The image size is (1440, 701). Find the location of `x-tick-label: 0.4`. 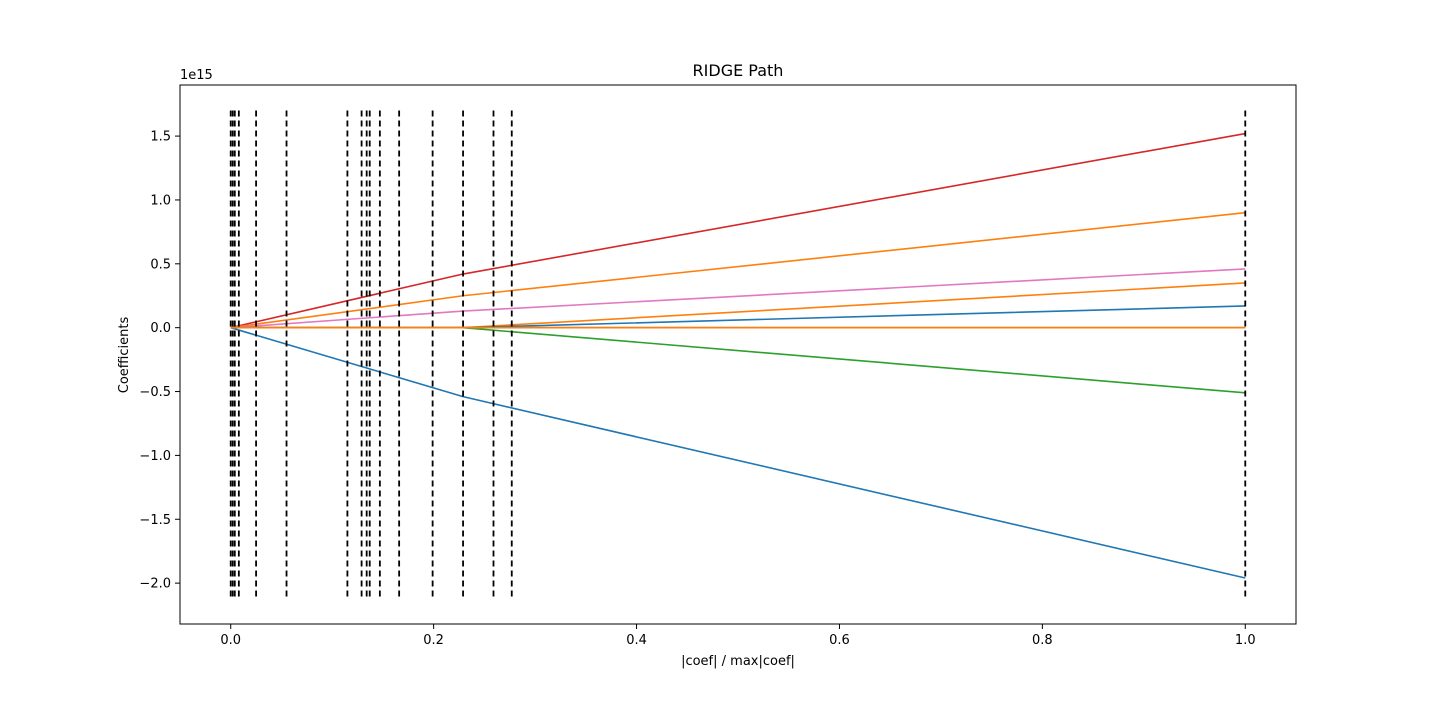

x-tick-label: 0.4 is located at coordinates (636, 640).